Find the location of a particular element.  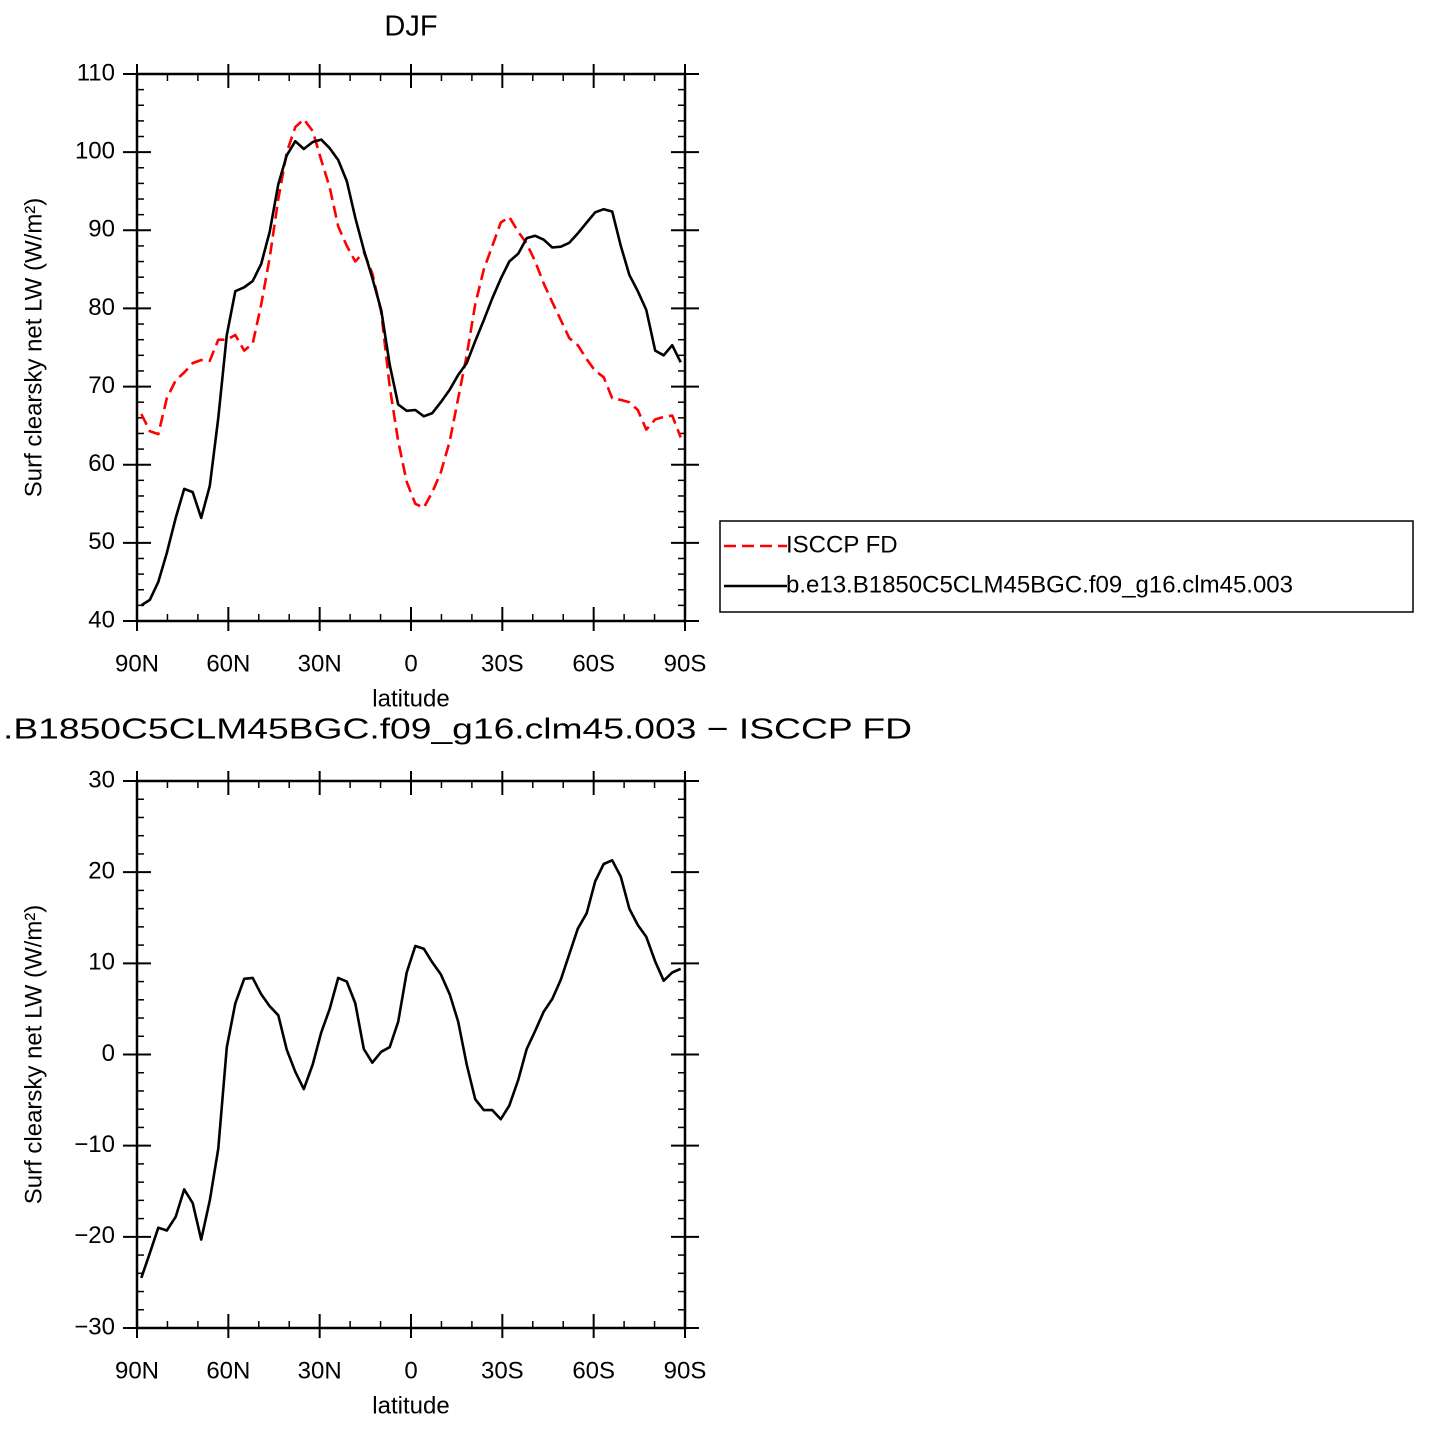

y-tick-label: 90 is located at coordinates (101, 229).